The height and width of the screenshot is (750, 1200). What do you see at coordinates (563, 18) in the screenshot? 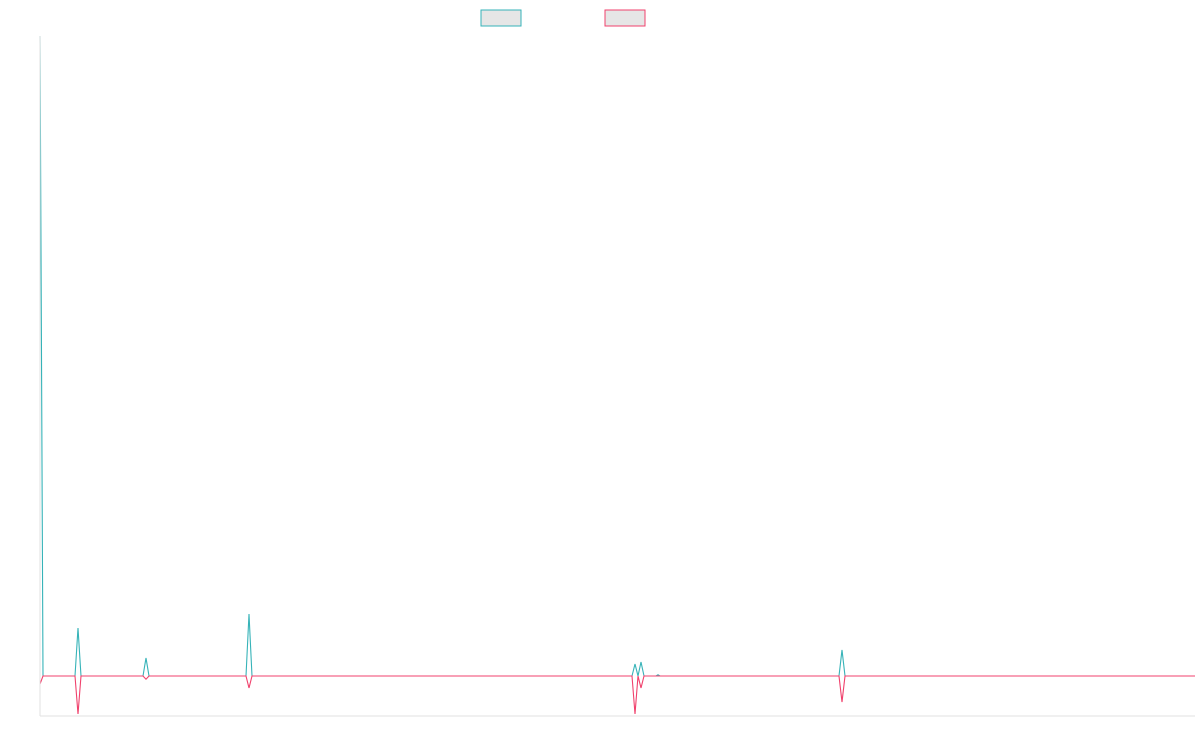
I see `chart-legend` at bounding box center [563, 18].